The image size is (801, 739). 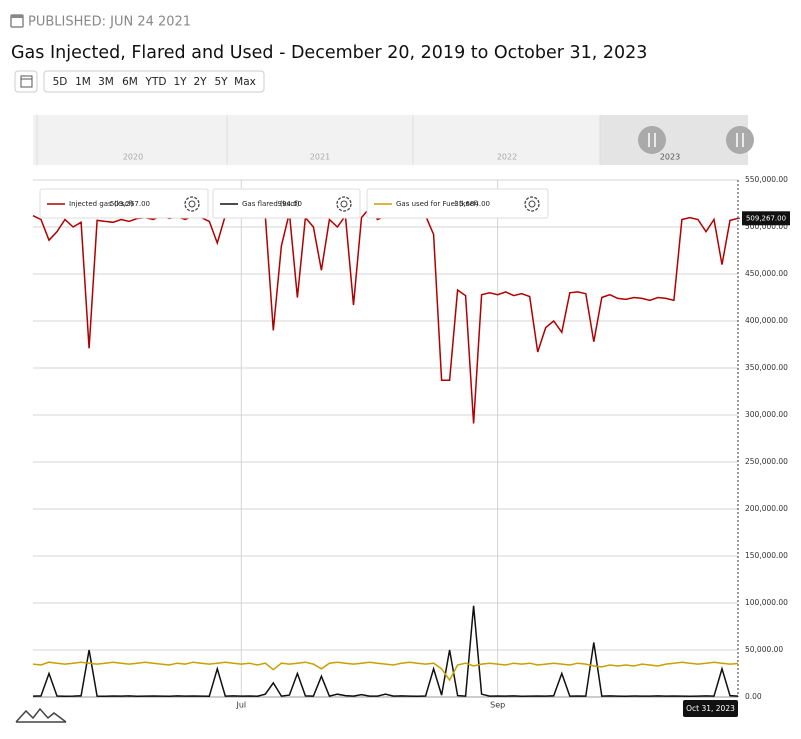 I want to click on legend-label: Gas used for Fuel (kscf), so click(x=437, y=204).